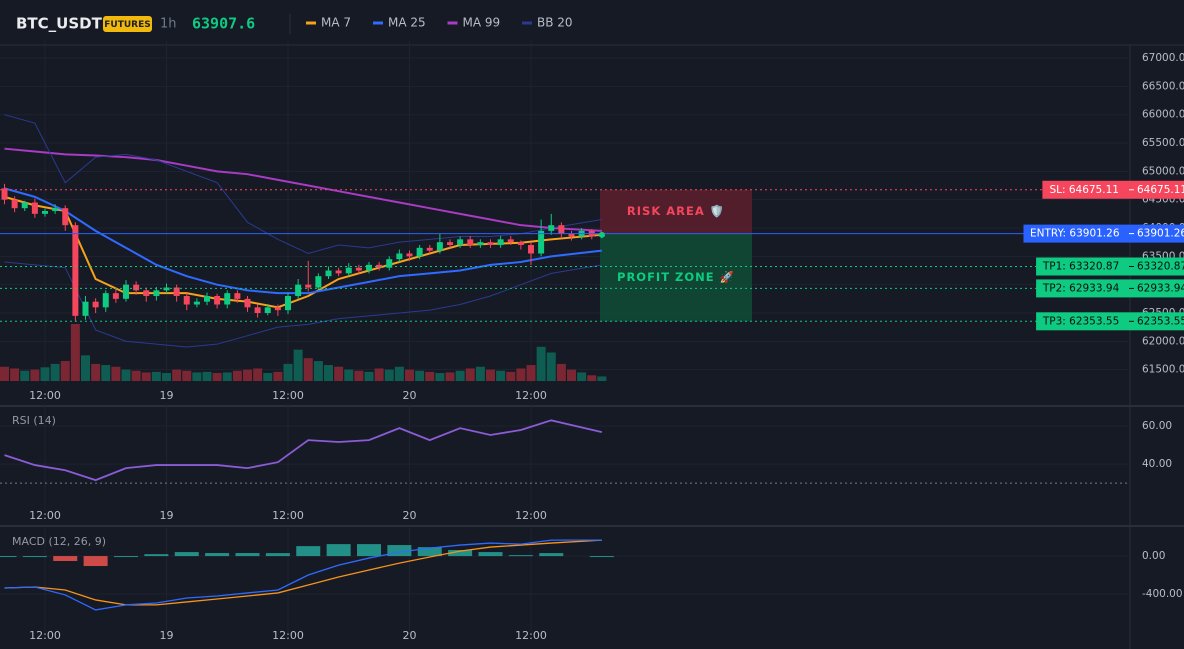 This screenshot has height=649, width=1184. I want to click on rsi-line, so click(303, 450).